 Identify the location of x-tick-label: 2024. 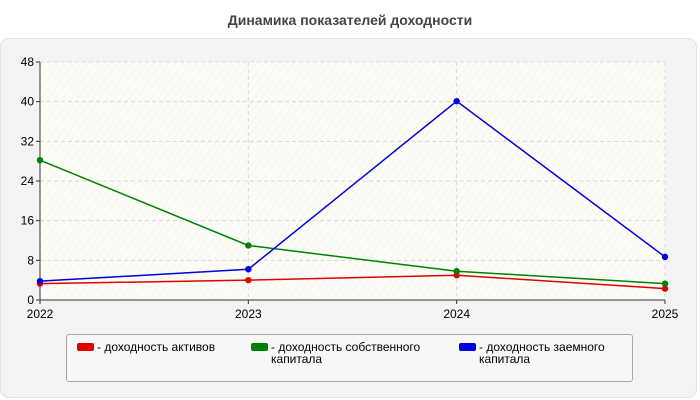
(456, 314).